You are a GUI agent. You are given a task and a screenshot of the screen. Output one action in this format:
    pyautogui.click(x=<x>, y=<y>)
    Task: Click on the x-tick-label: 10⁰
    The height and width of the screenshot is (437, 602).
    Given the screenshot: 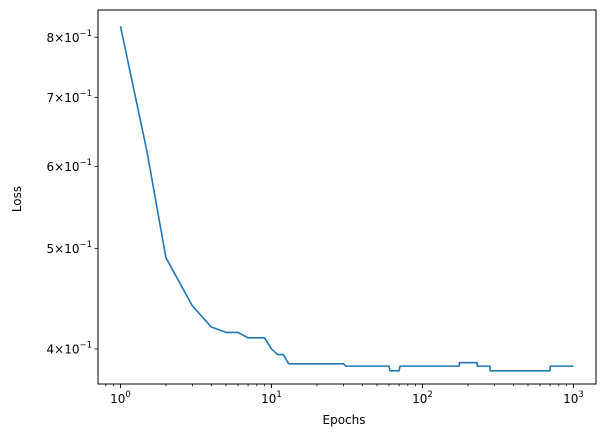 What is the action you would take?
    pyautogui.click(x=120, y=398)
    